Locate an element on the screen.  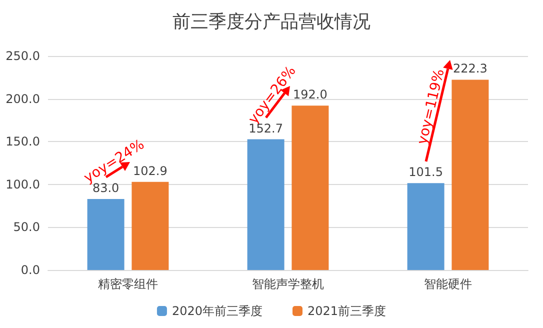
y-tick-label: 0.0 is located at coordinates (30, 270).